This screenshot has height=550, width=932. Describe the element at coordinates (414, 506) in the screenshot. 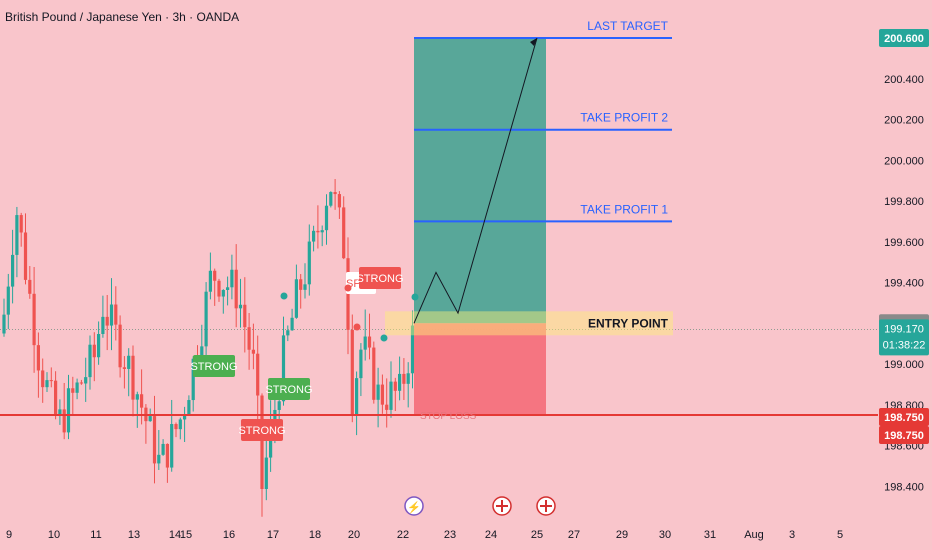

I see `lightning-event-icon` at that location.